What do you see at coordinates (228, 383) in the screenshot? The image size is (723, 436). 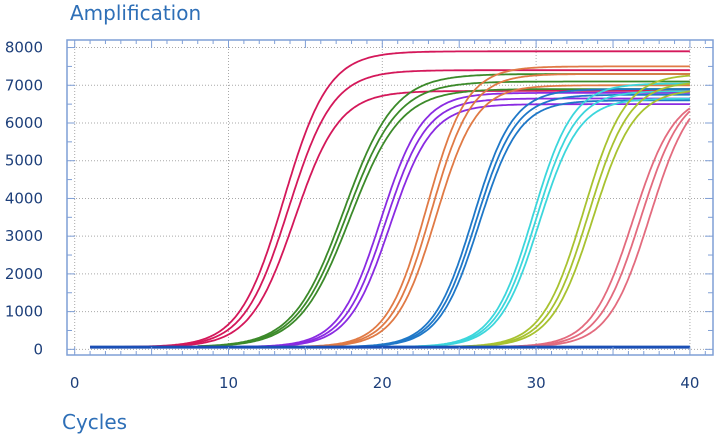 I see `x-tick-label-10: 10` at bounding box center [228, 383].